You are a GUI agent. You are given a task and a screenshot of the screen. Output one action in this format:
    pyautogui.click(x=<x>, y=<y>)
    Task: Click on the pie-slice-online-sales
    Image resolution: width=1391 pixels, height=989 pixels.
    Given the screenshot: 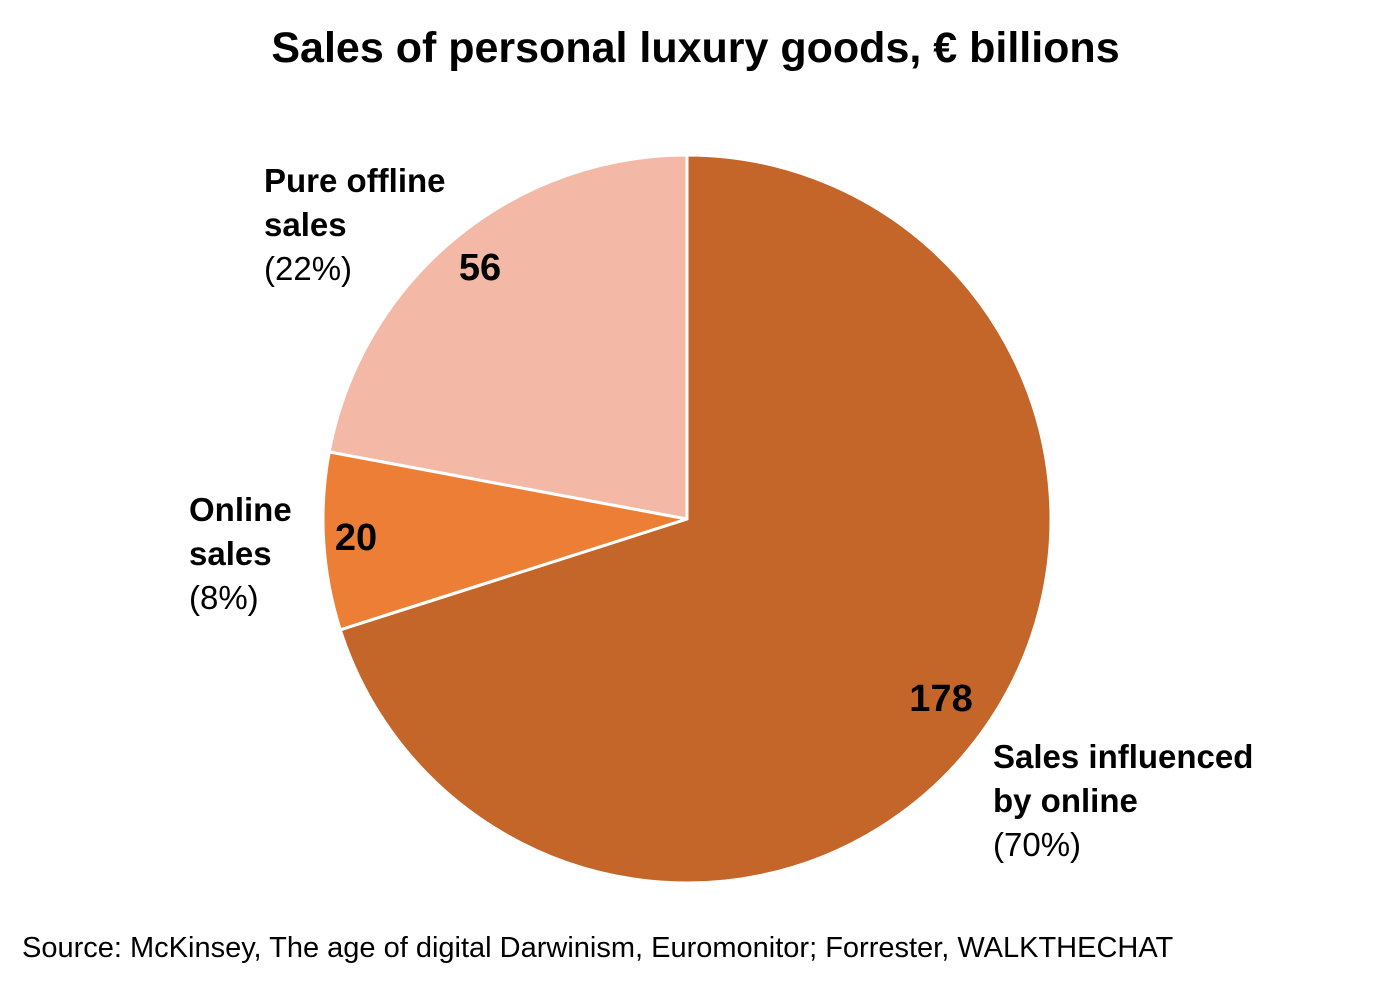 What is the action you would take?
    pyautogui.click(x=505, y=541)
    